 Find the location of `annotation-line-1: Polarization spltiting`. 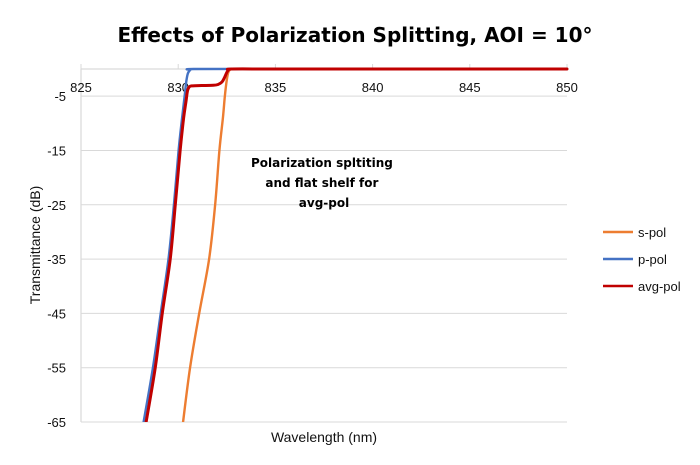

annotation-line-1: Polarization spltiting is located at coordinates (322, 163).